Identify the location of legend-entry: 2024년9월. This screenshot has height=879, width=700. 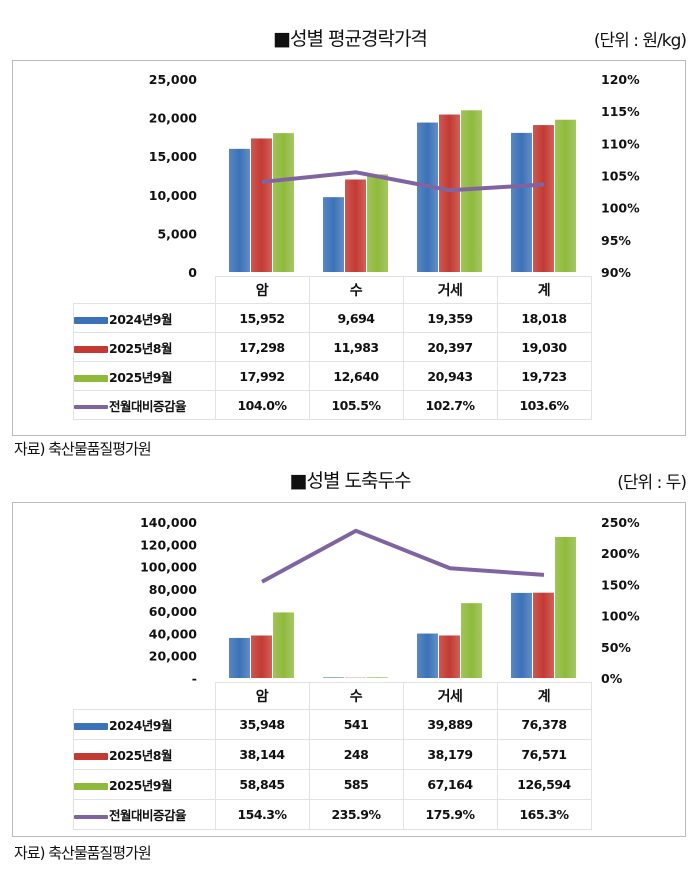
(144, 724).